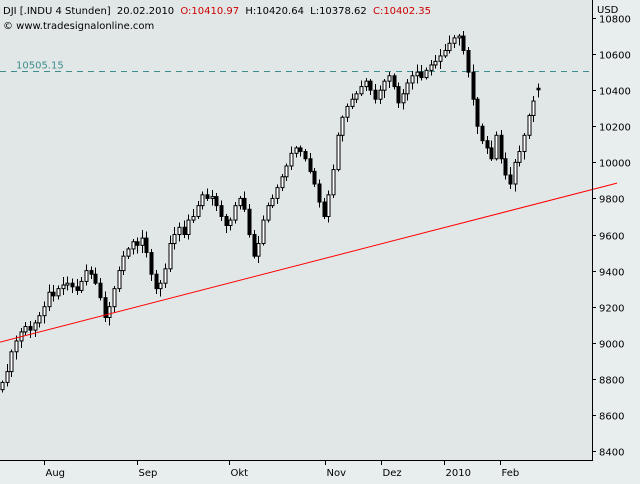 The width and height of the screenshot is (640, 484). I want to click on y-tick-label: 9400, so click(611, 273).